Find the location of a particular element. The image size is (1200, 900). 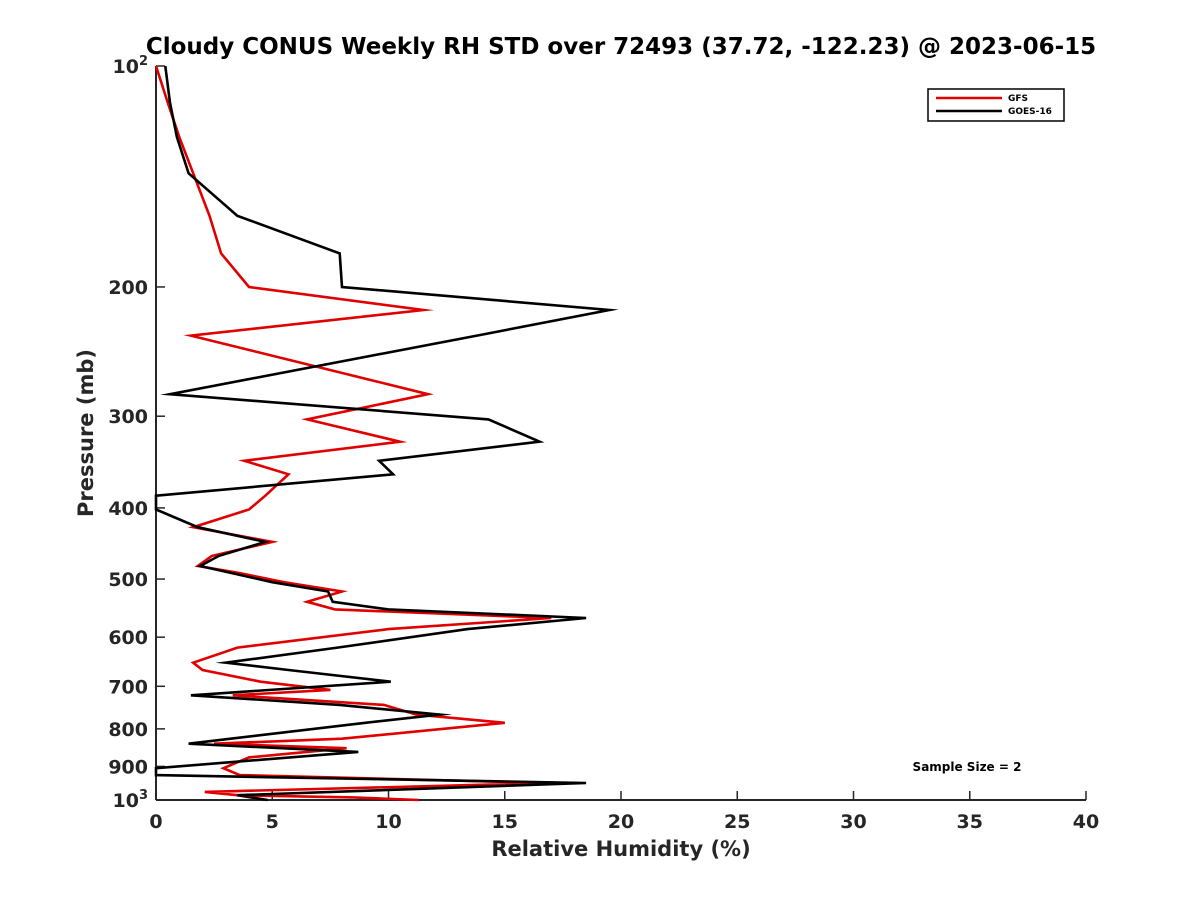

legend: GFS GOES-16 is located at coordinates (996, 105).